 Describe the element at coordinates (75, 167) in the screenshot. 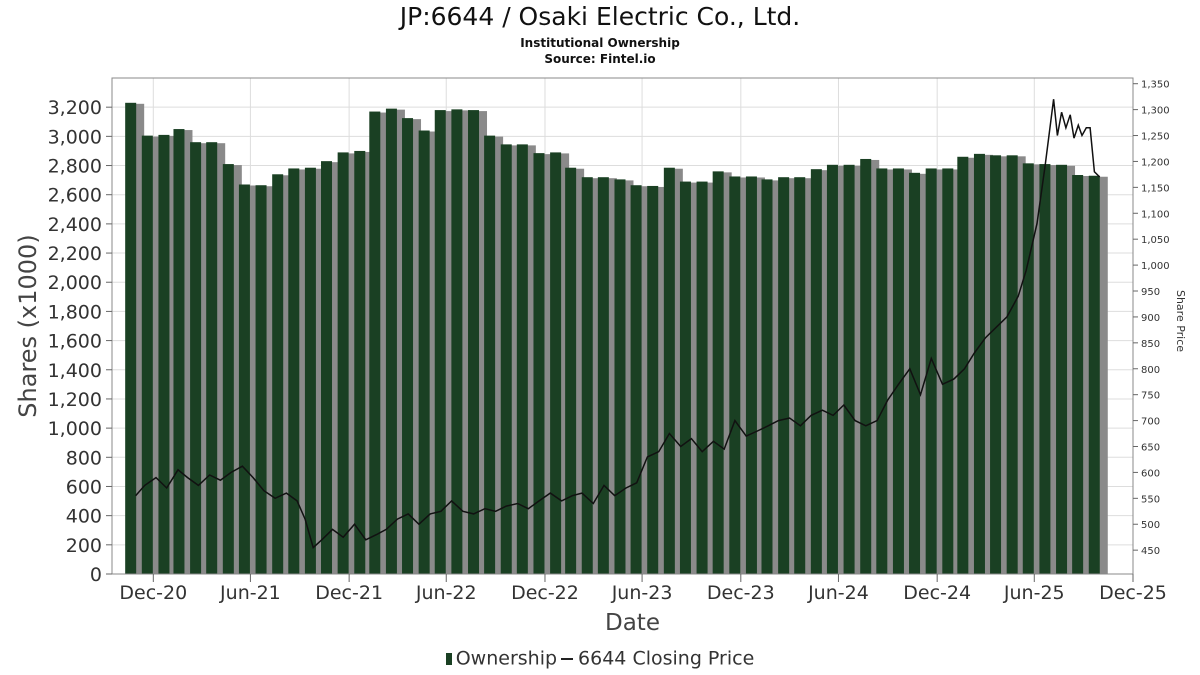

I see `y-tick-label: 2,800` at that location.